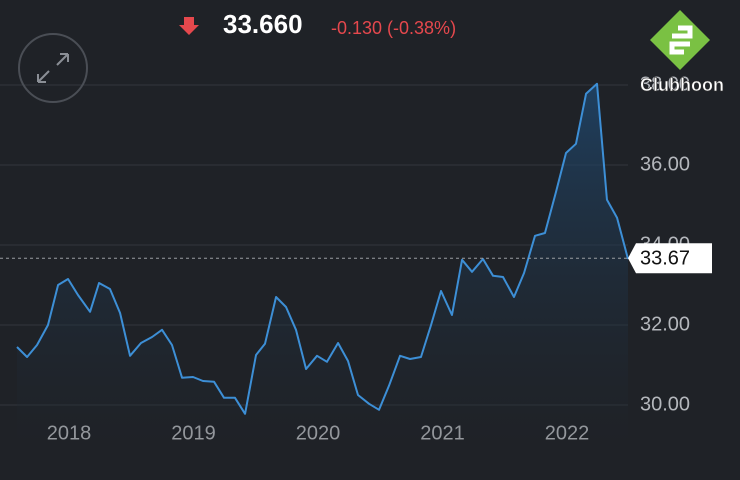  I want to click on current-price-tag, so click(670, 258).